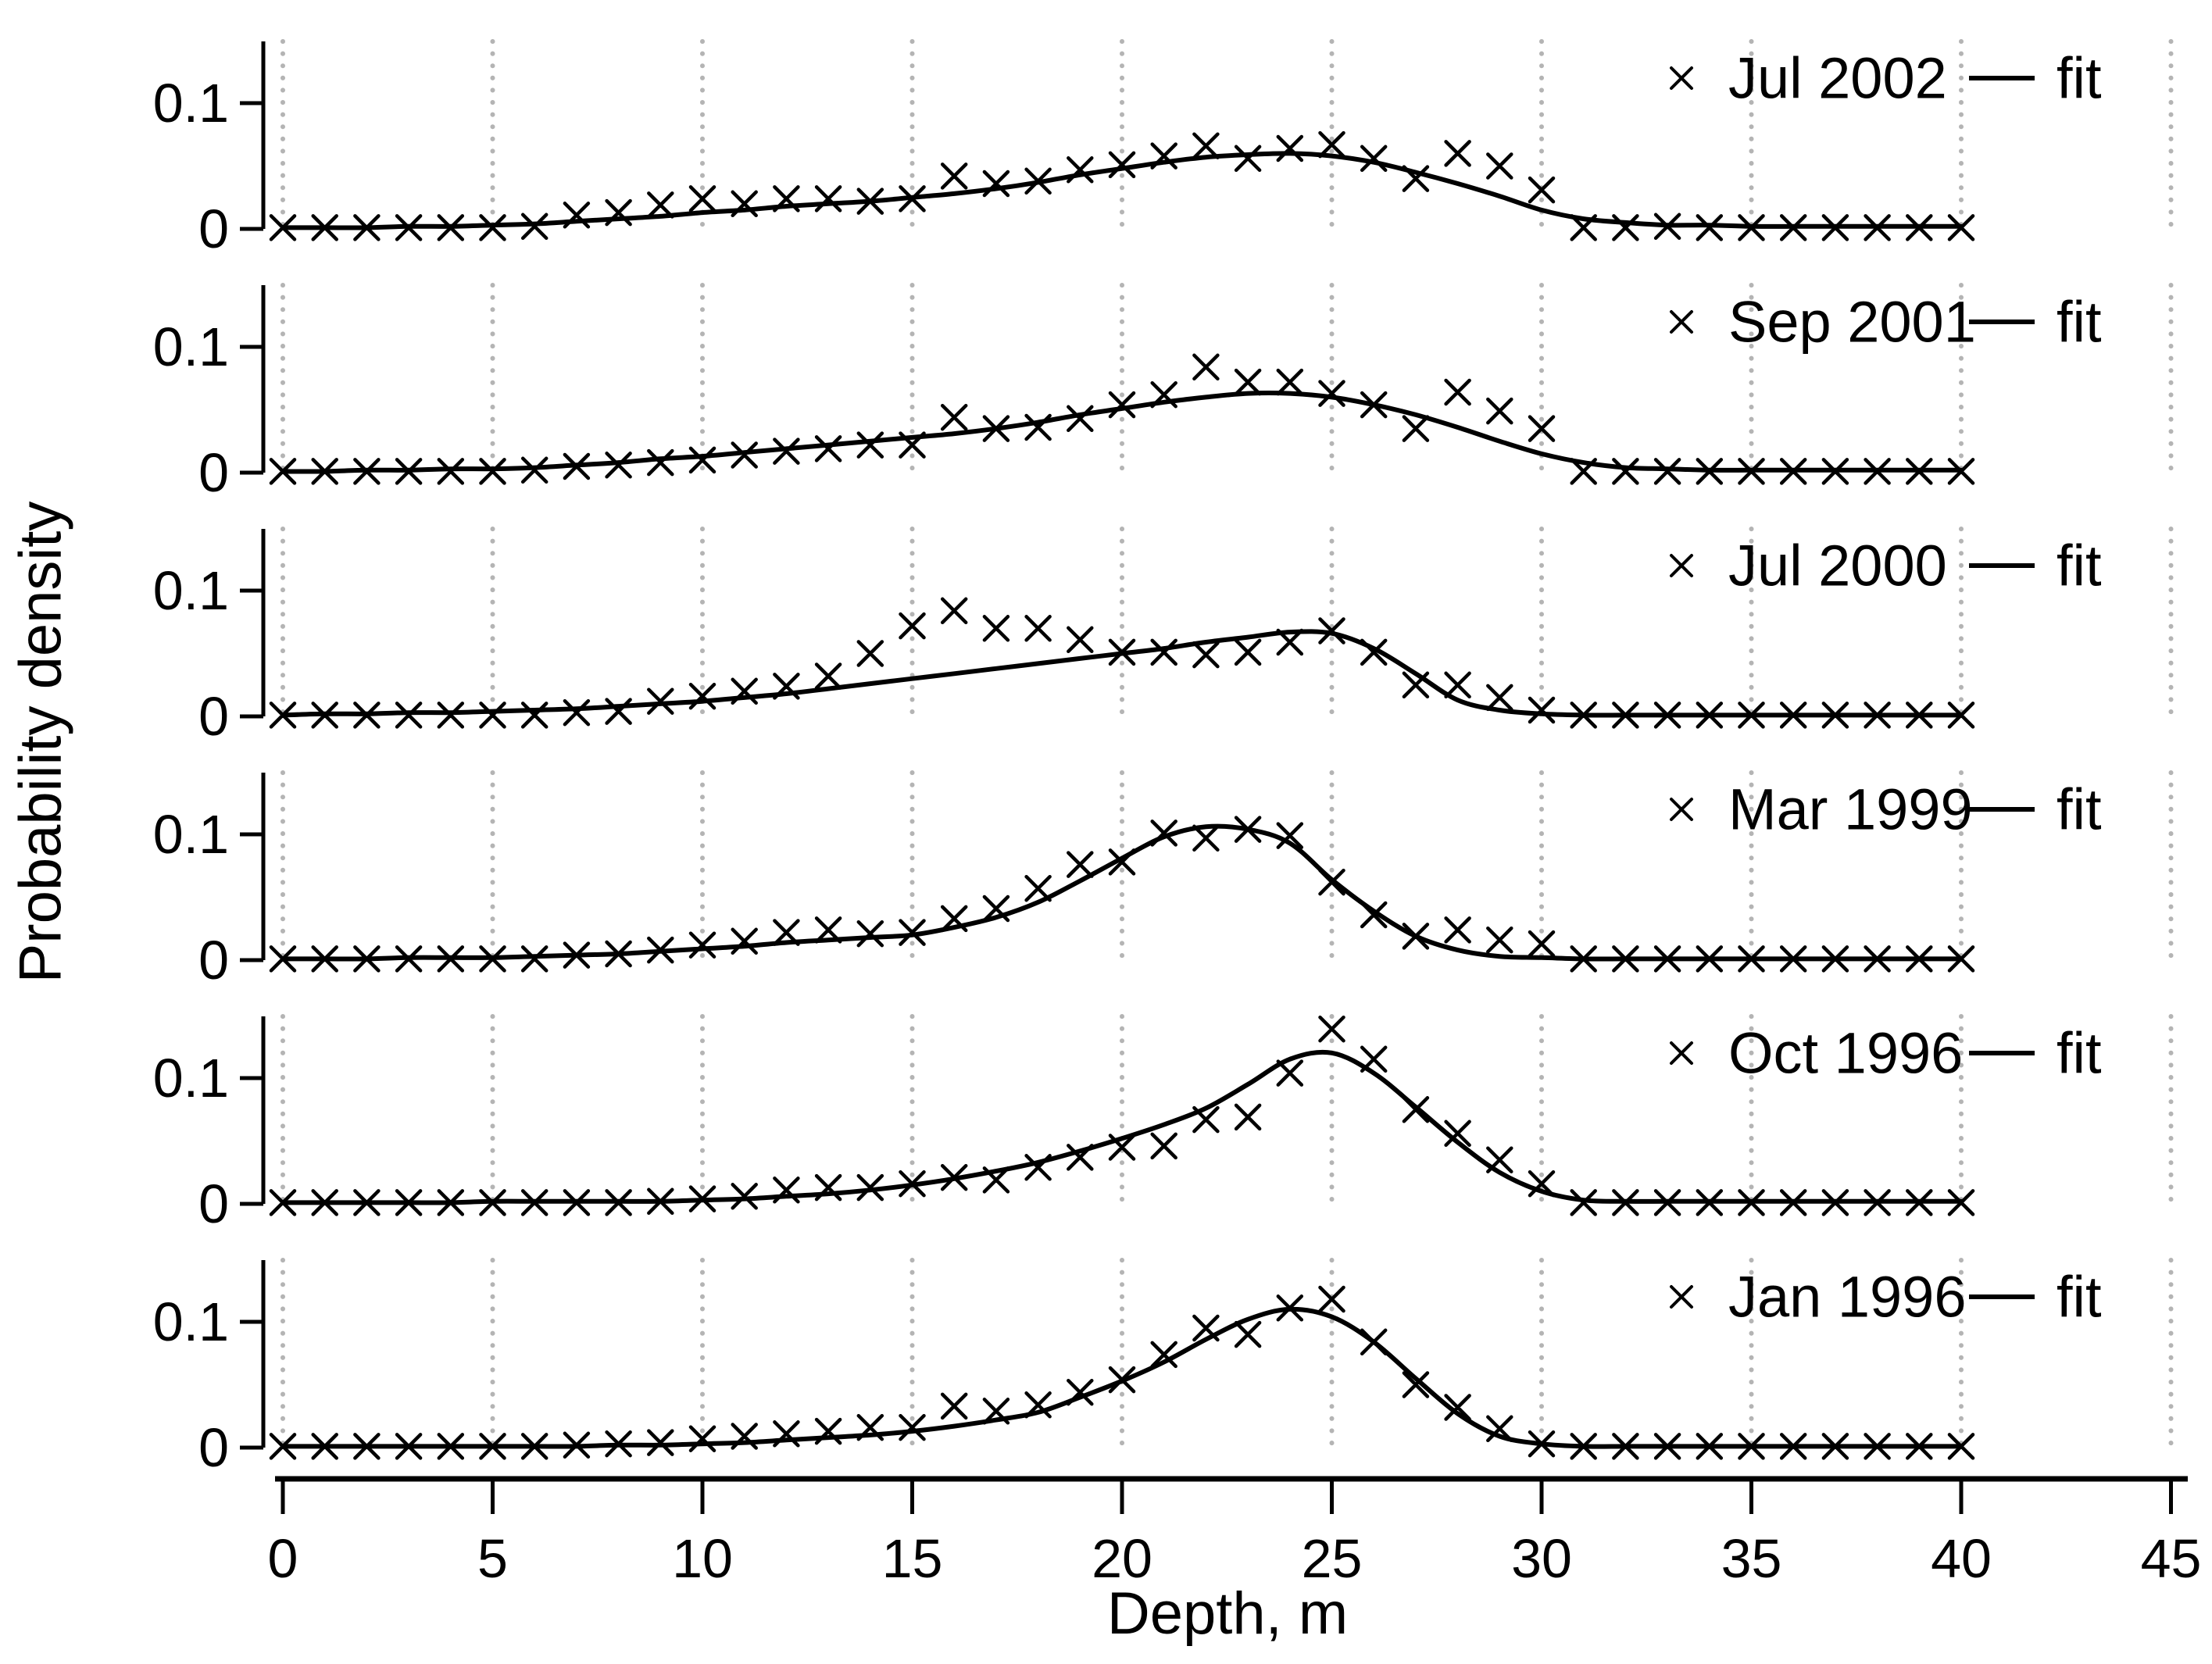  Describe the element at coordinates (492, 1558) in the screenshot. I see `x-axis-tick-label: 5` at that location.